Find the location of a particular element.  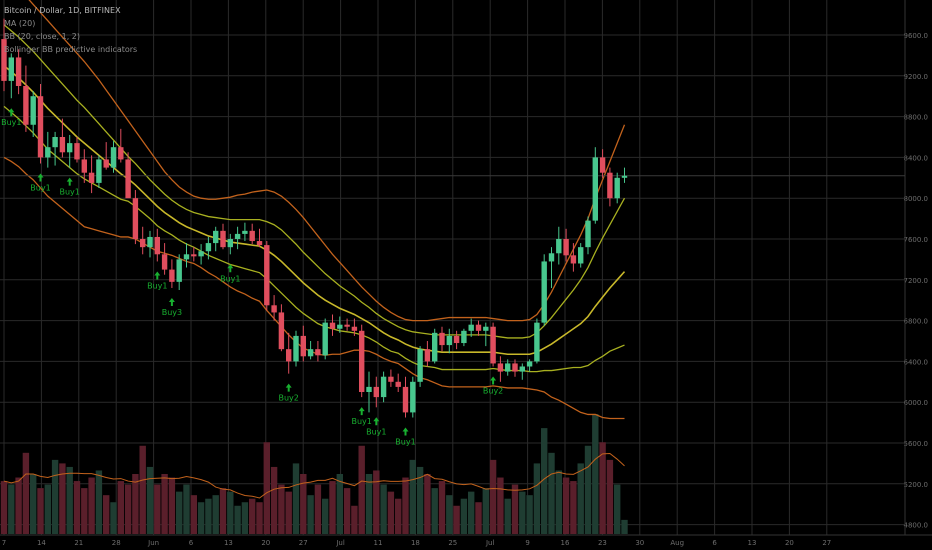

x-tick-label: 6 is located at coordinates (191, 543).